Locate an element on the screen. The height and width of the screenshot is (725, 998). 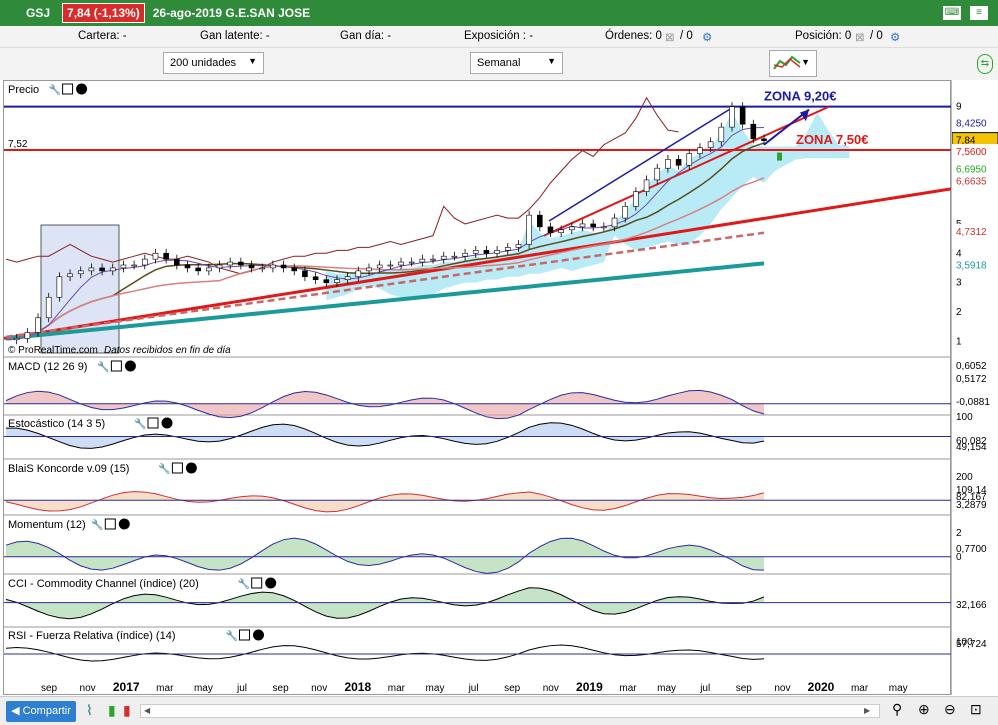
ordenes-gear-icon: ⚙ is located at coordinates (707, 38).